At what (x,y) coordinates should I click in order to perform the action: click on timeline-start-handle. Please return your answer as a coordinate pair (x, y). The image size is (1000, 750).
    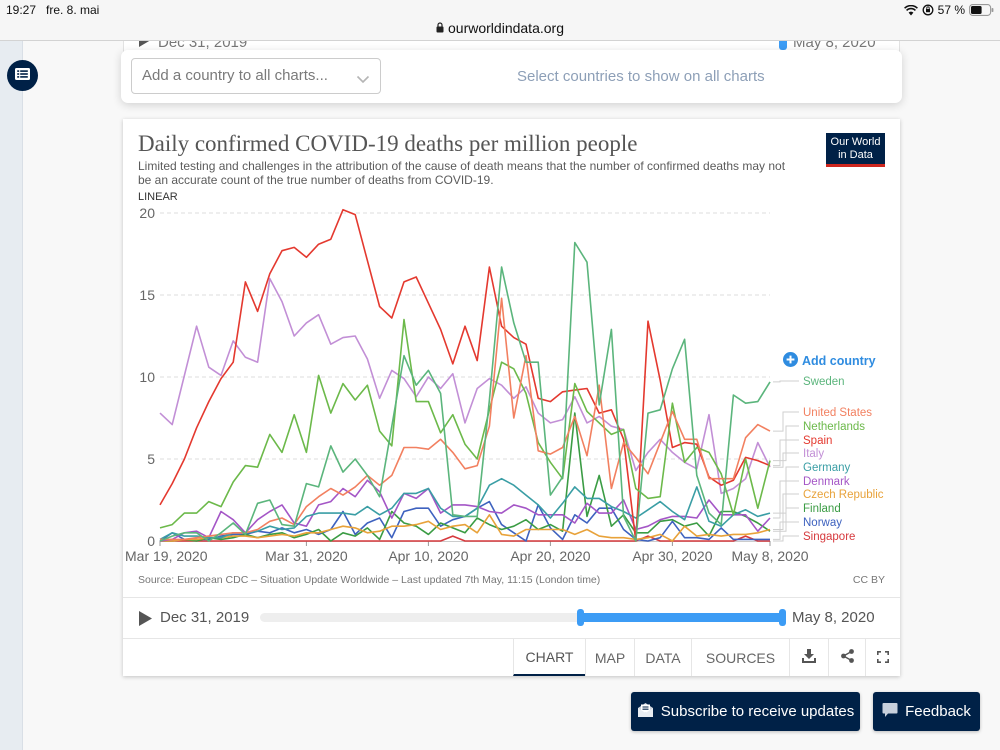
    Looking at the image, I should click on (581, 617).